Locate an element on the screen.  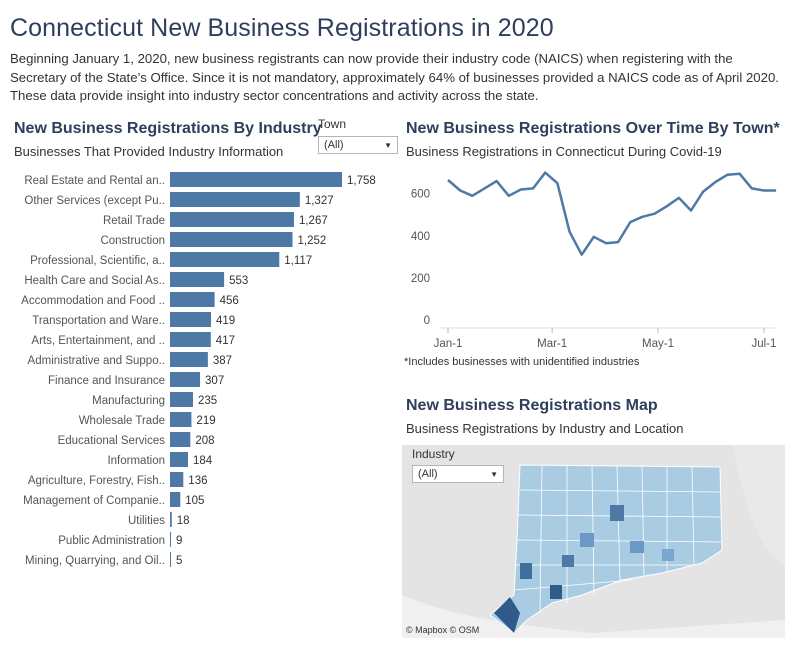
category-label: Arts, Entertainment, and .. is located at coordinates (98, 341).